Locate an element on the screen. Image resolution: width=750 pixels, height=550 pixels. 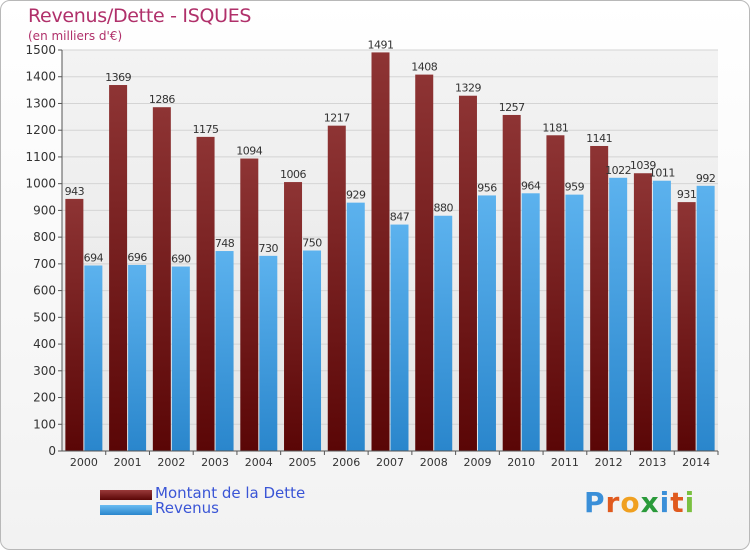
data-label: 748 is located at coordinates (225, 243).